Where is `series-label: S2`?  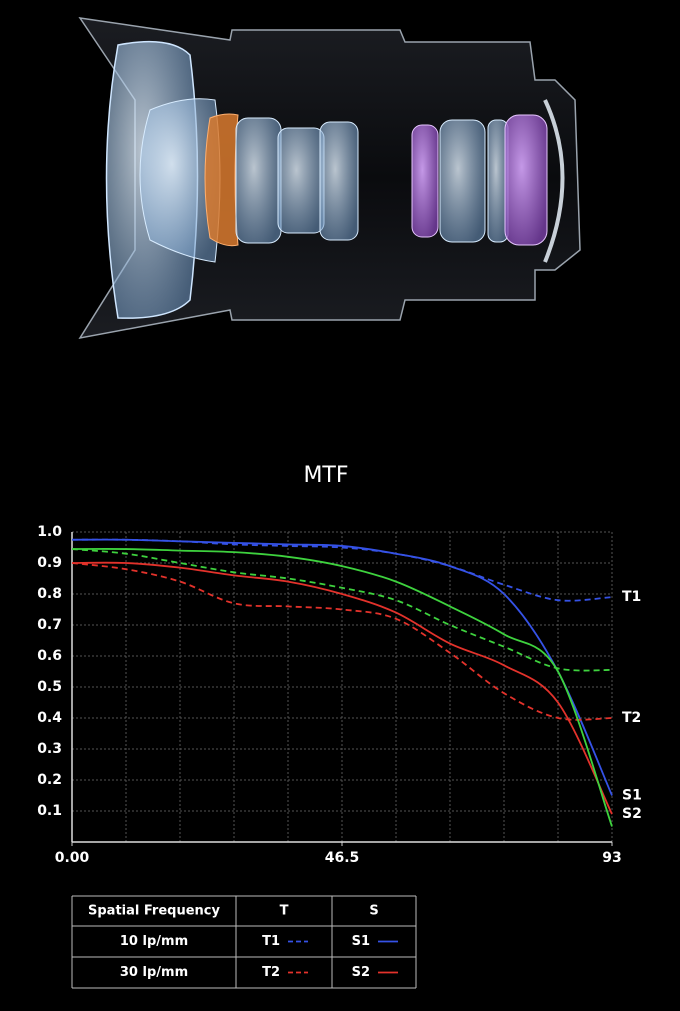
series-label: S2 is located at coordinates (632, 814).